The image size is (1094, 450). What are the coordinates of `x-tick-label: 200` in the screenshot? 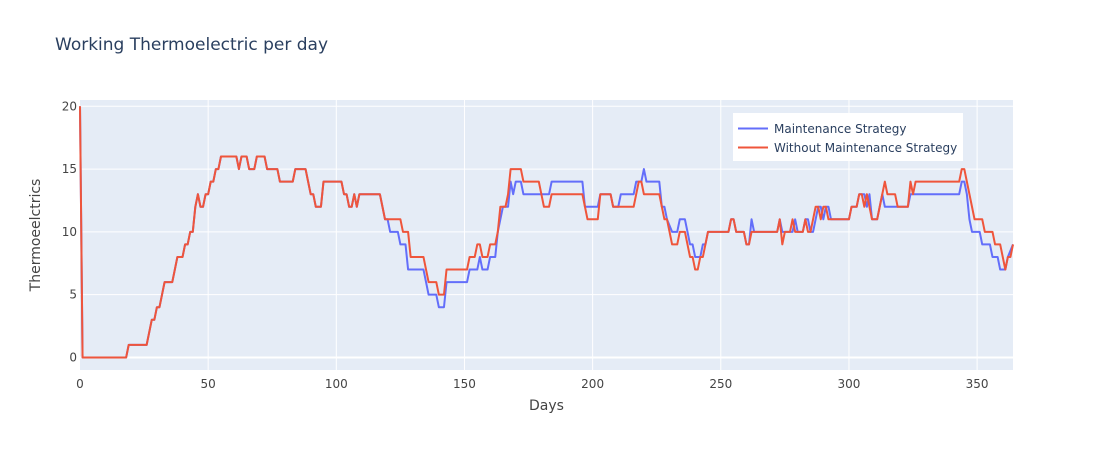 It's located at (592, 384).